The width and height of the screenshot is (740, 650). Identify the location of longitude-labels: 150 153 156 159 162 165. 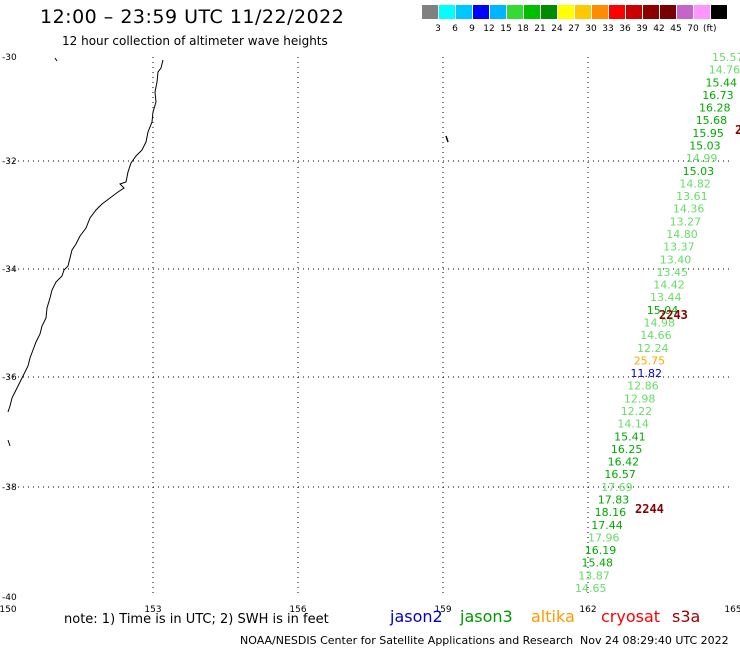
(370, 610).